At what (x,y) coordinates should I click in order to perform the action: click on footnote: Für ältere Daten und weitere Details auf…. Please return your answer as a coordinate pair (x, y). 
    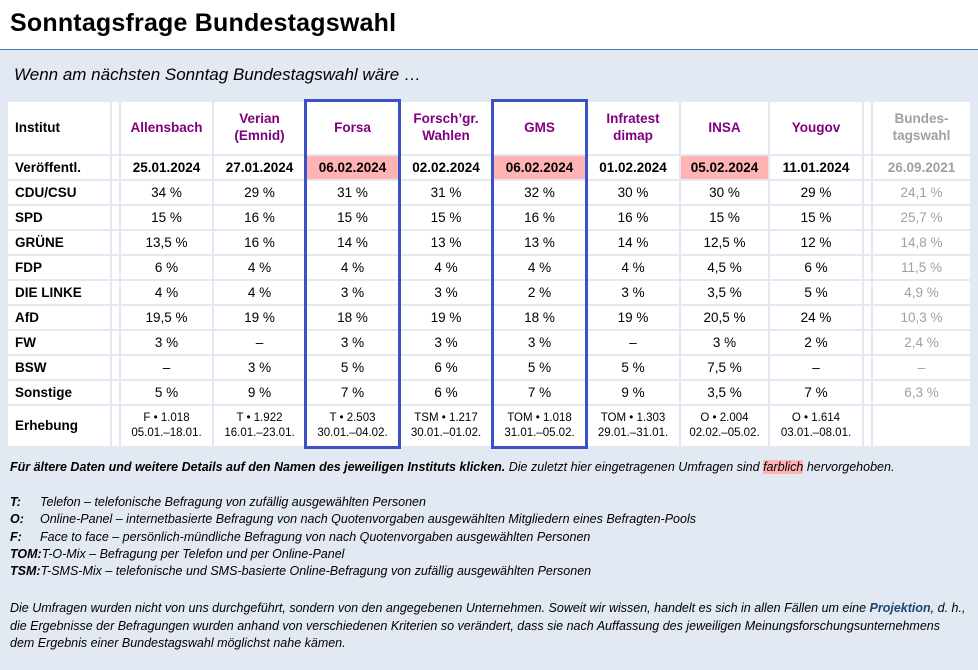
    Looking at the image, I should click on (488, 467).